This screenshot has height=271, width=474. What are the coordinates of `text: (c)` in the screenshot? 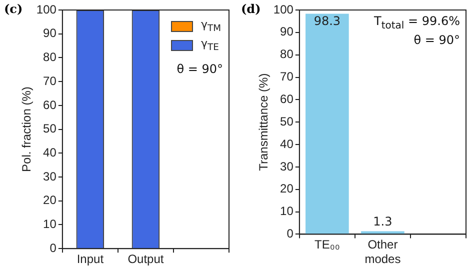 It's located at (13, 9).